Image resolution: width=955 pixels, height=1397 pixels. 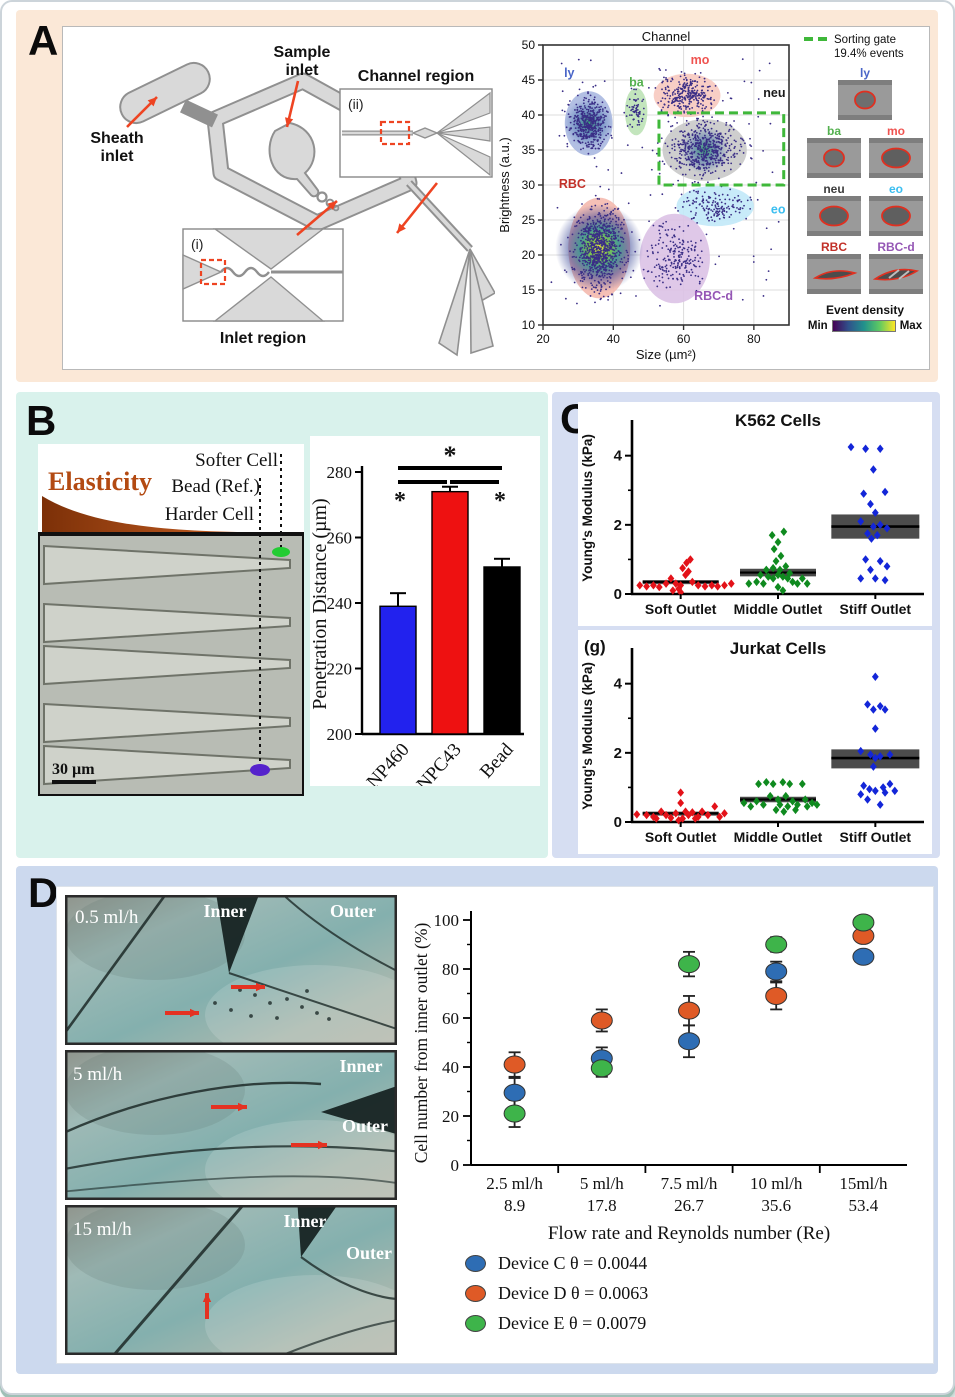 What do you see at coordinates (911, 325) in the screenshot?
I see `event-density-max: Max` at bounding box center [911, 325].